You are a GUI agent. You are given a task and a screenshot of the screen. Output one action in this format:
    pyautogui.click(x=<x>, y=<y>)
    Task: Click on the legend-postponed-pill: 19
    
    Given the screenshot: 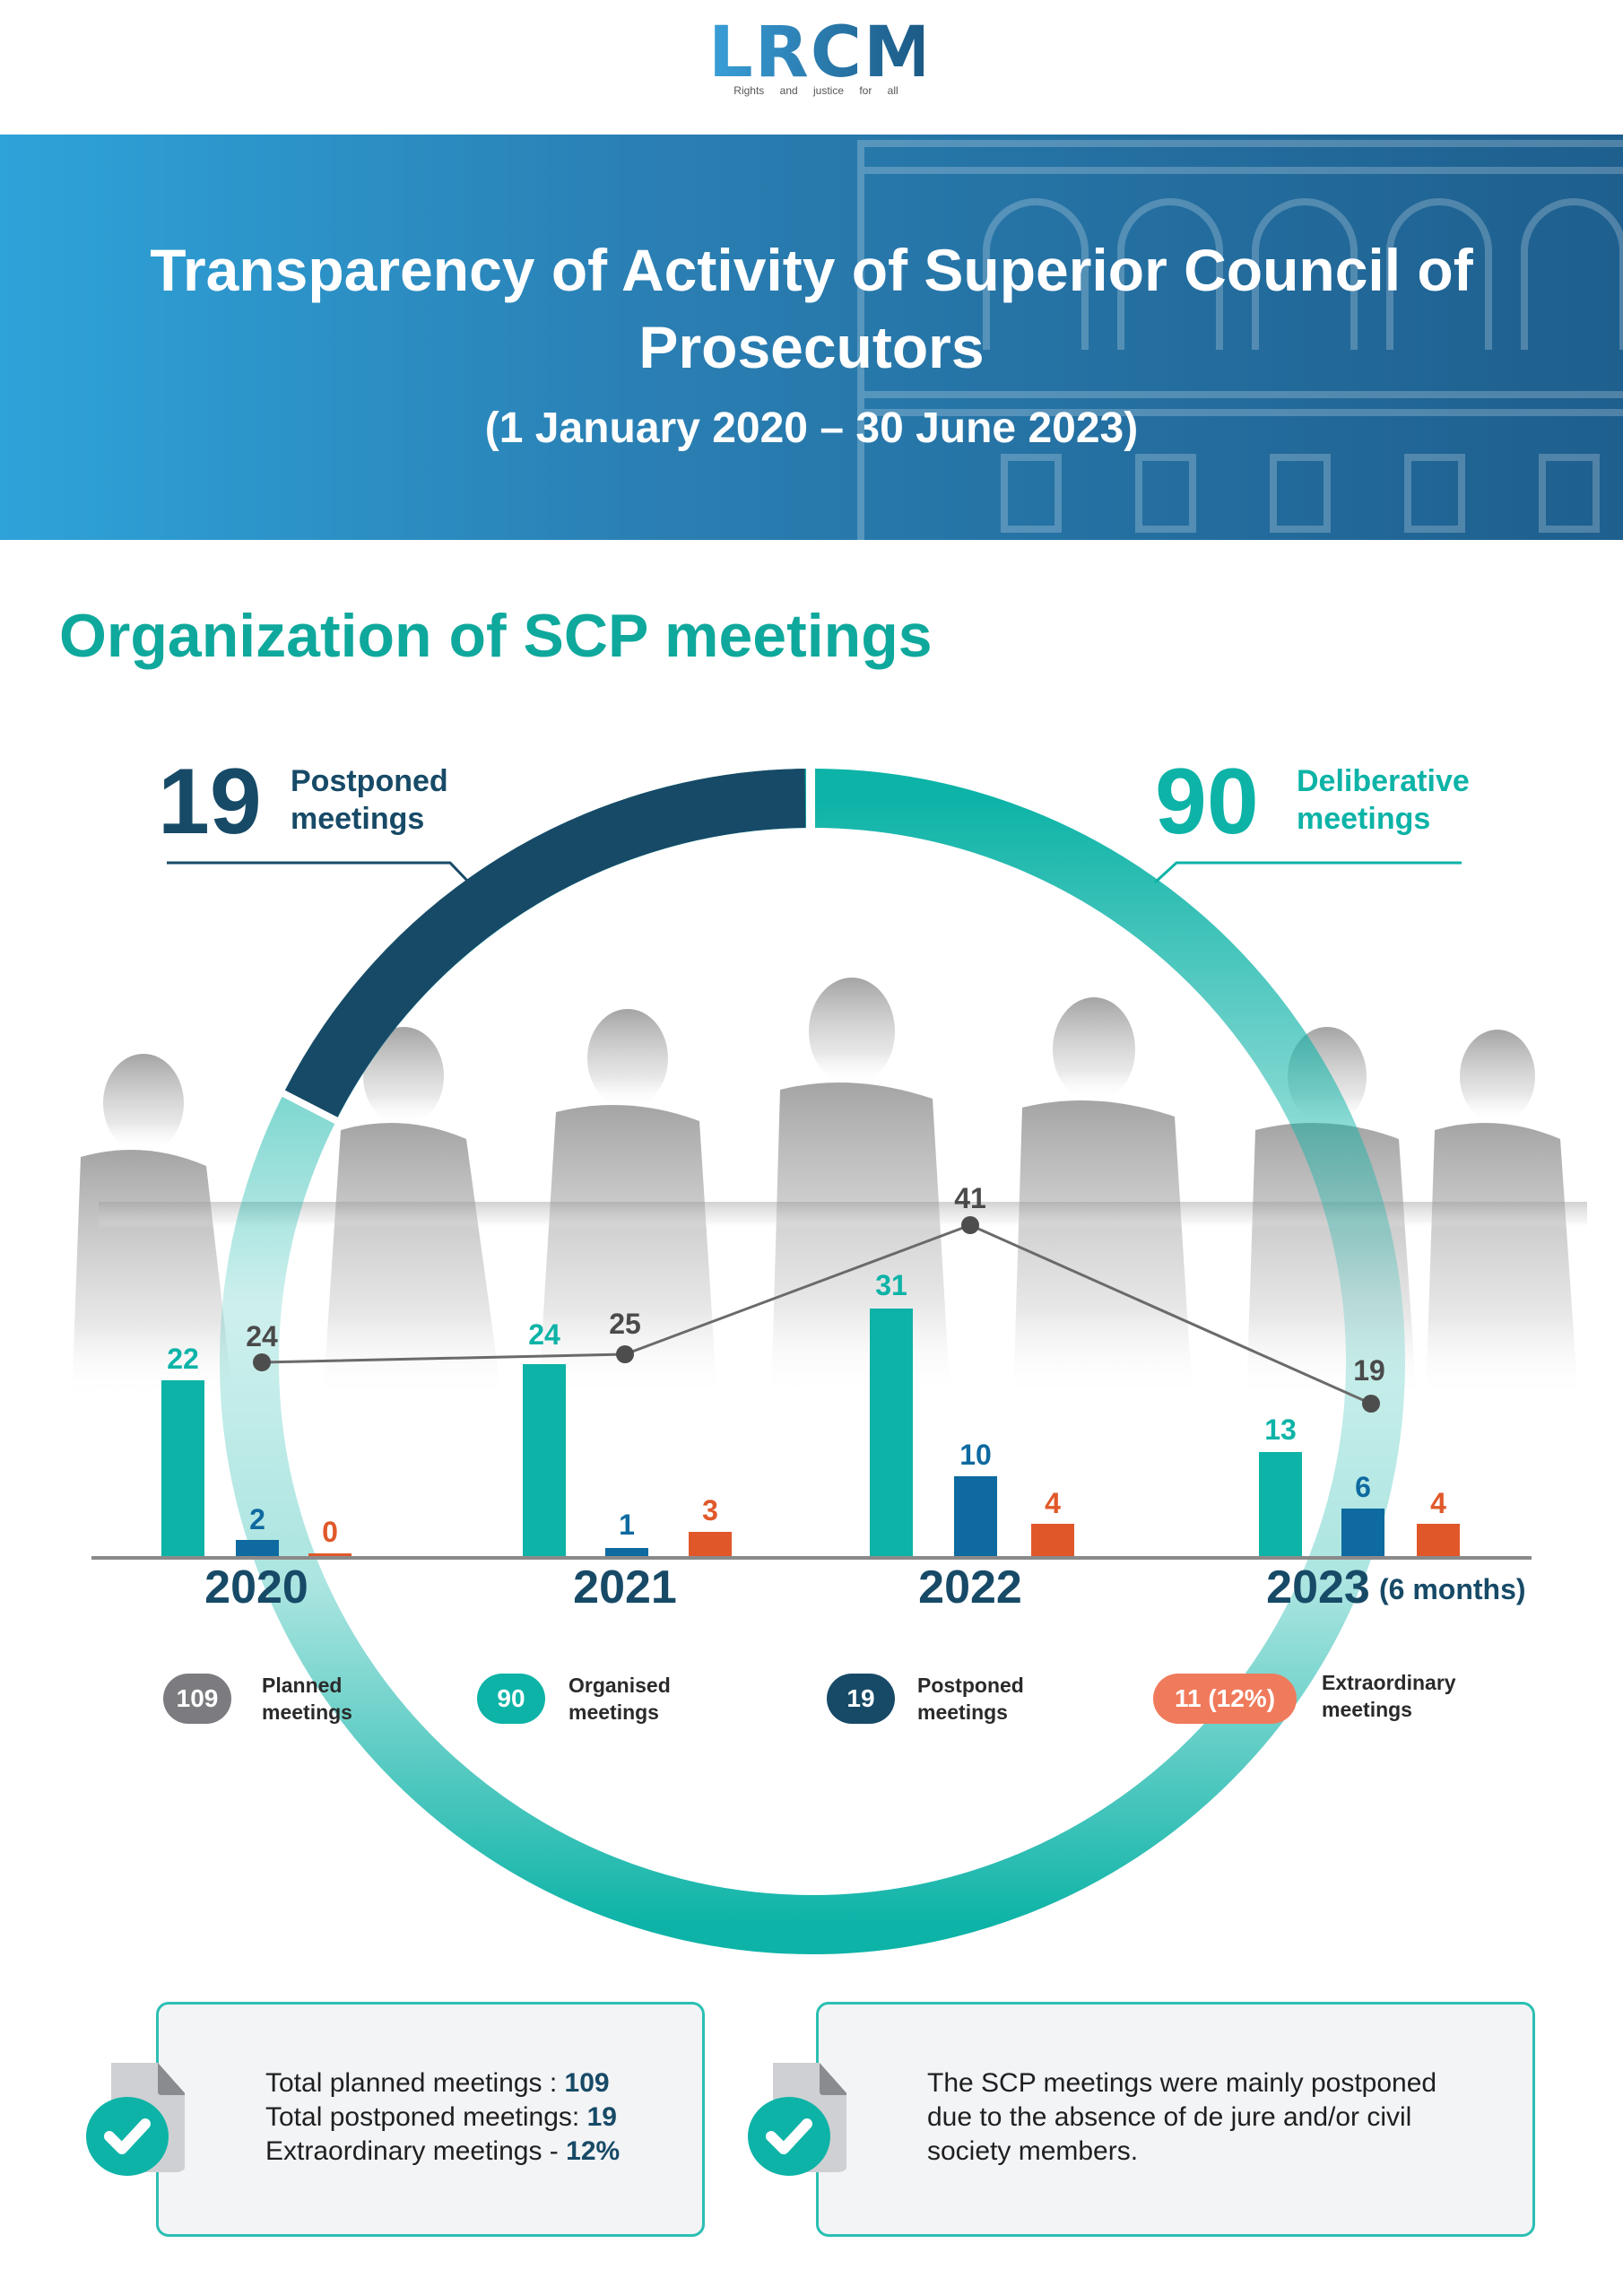 What is the action you would take?
    pyautogui.click(x=861, y=1699)
    